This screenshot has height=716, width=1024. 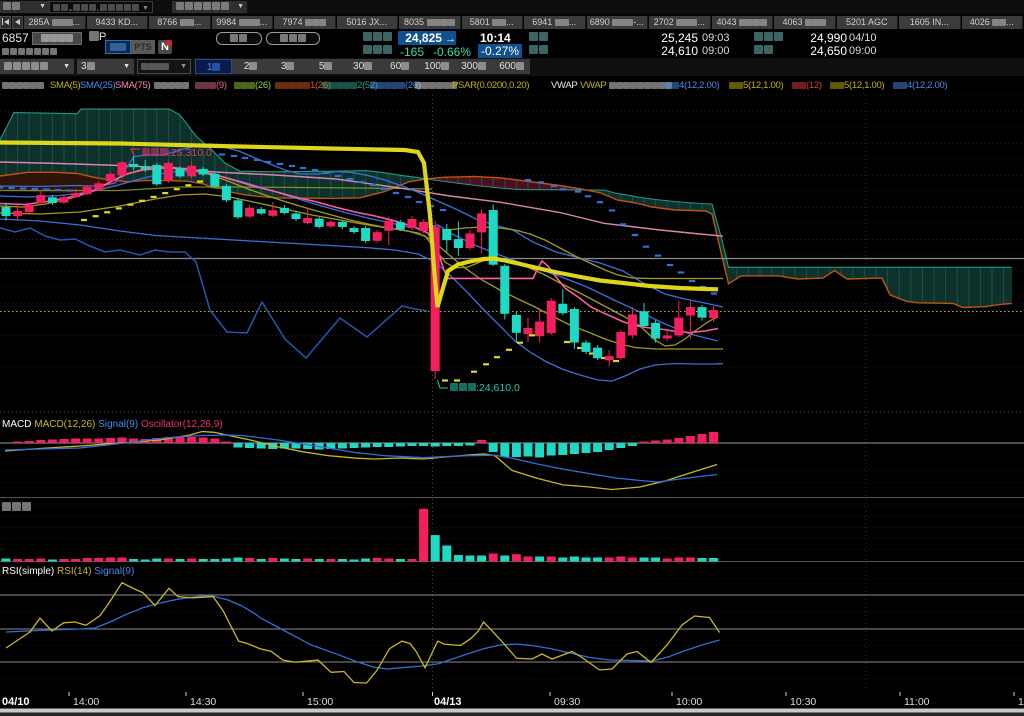 I want to click on svg-text: 04/10, so click(x=16, y=702).